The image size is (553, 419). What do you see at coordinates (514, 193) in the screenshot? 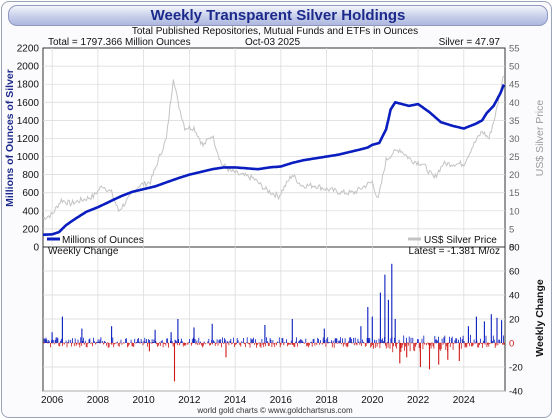
I see `right-tick-label: 15` at bounding box center [514, 193].